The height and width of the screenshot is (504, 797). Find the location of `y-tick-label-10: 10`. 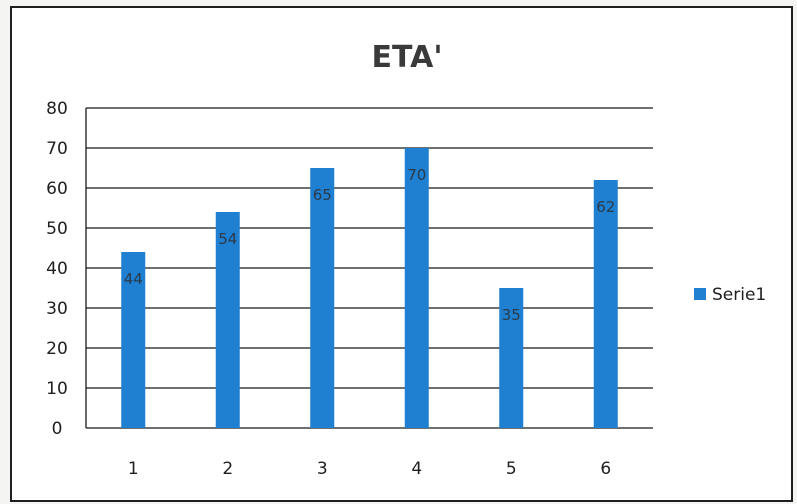

y-tick-label-10: 10 is located at coordinates (57, 389).